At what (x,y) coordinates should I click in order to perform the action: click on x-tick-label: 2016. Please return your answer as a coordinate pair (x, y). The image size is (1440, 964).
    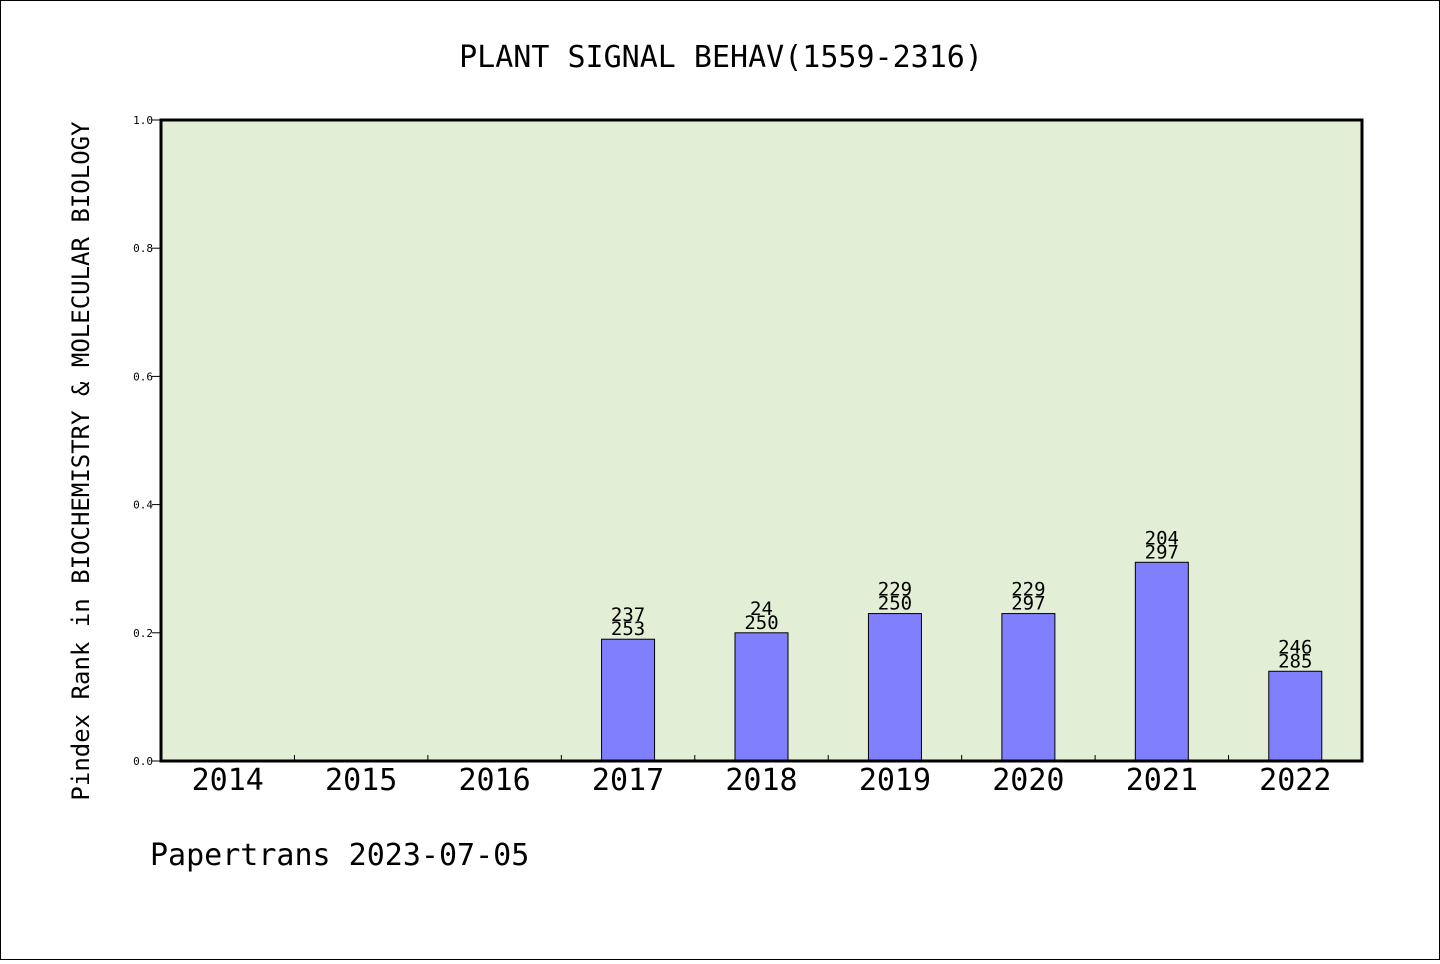
    Looking at the image, I should click on (494, 780).